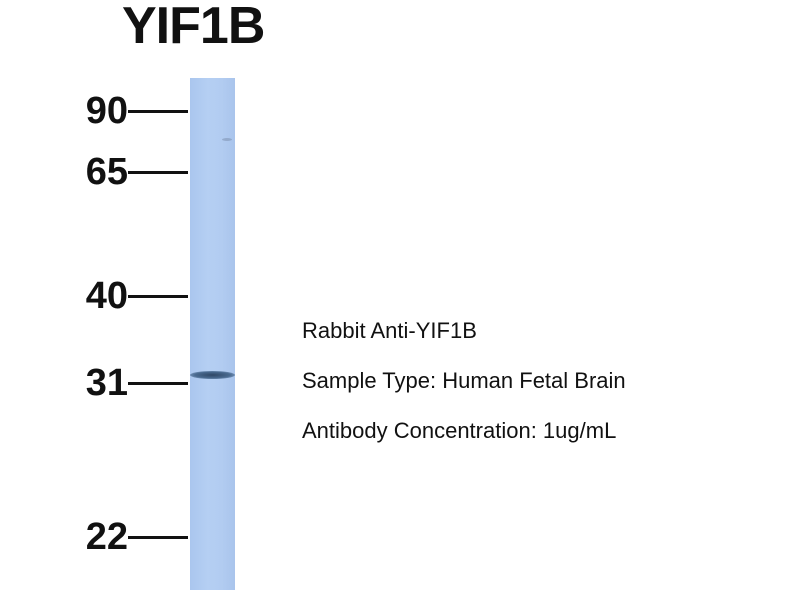  Describe the element at coordinates (212, 375) in the screenshot. I see `protein-band` at that location.